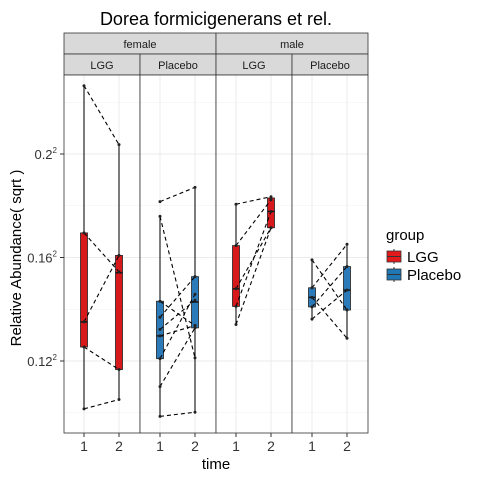  I want to click on legend-label-placebo: Placebo, so click(434, 275).